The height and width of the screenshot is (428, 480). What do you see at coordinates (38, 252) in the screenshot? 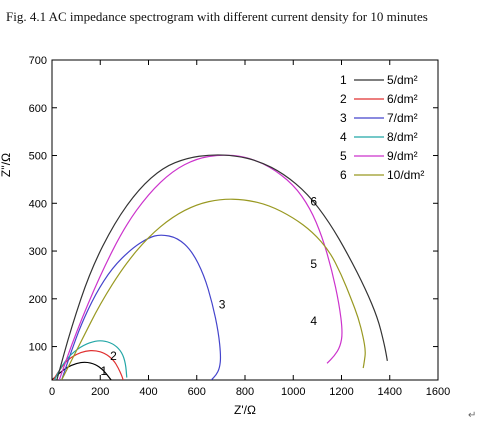
I see `y-tick-label: 300` at bounding box center [38, 252].